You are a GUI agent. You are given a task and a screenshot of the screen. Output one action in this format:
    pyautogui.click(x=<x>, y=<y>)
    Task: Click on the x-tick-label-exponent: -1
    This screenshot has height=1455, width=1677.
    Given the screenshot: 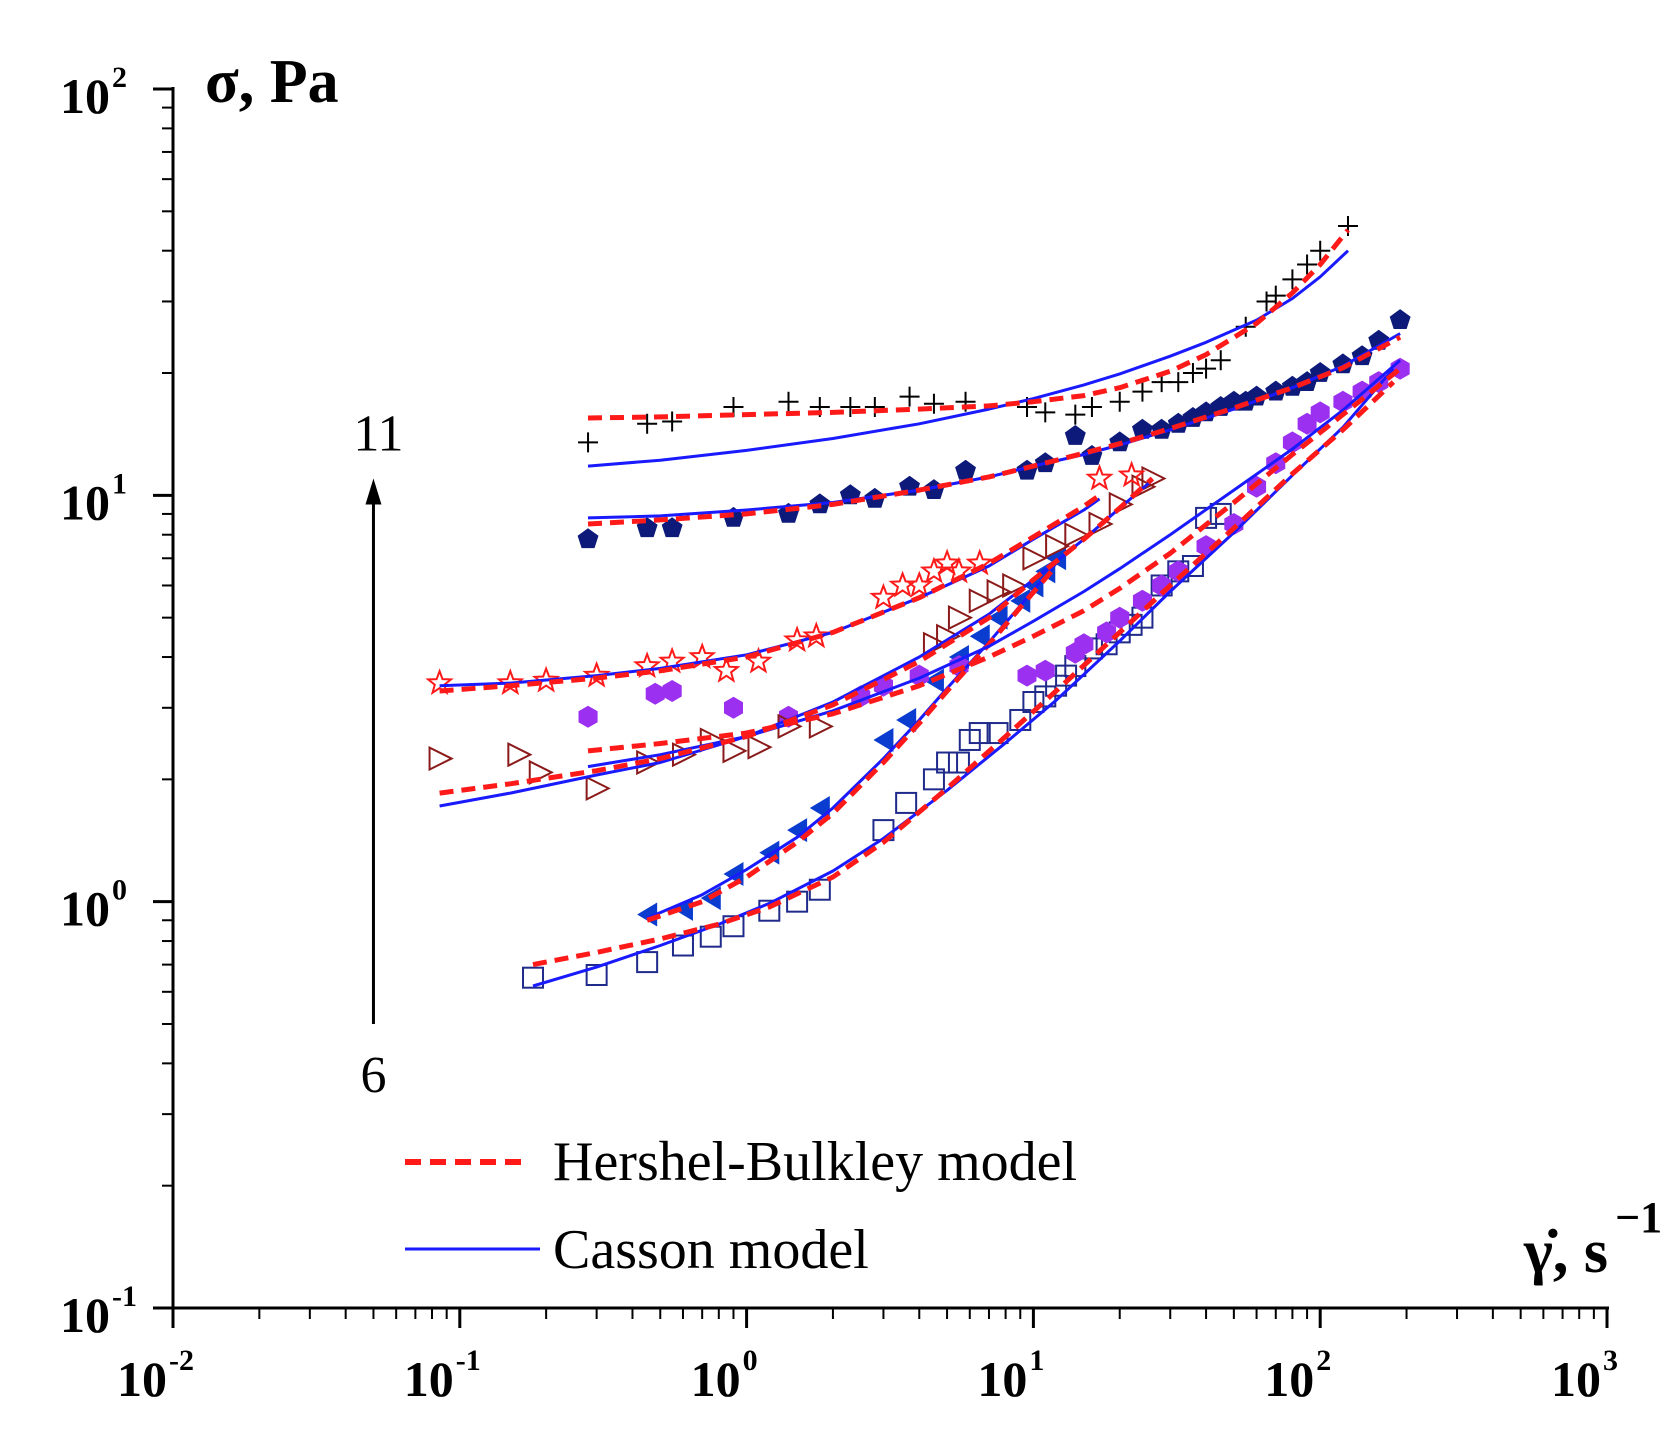 What is the action you would take?
    pyautogui.click(x=468, y=1360)
    